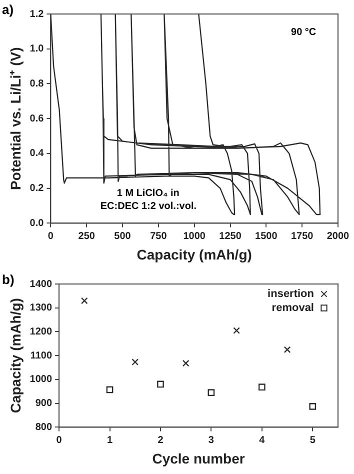 This screenshot has height=474, width=354. Describe the element at coordinates (37, 14) in the screenshot. I see `y-tick-label: 1.2` at that location.